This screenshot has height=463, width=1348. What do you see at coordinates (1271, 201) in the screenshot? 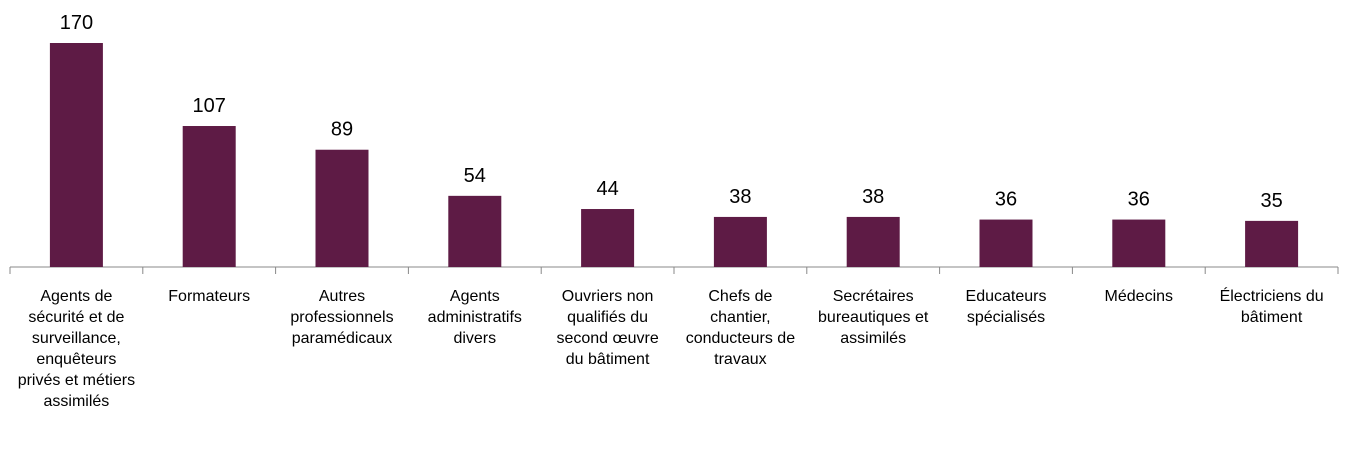
I see `value-label: 35` at bounding box center [1271, 201].